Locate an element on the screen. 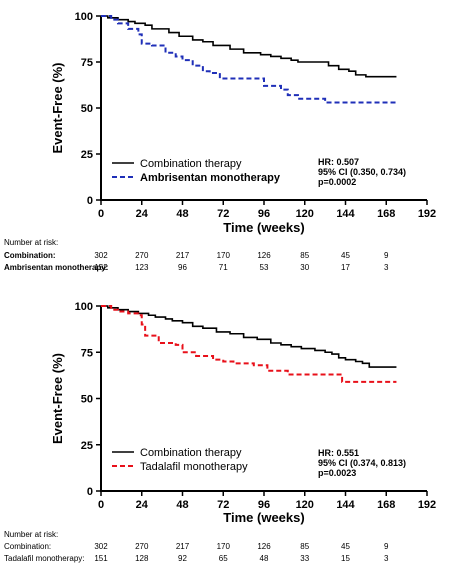 The width and height of the screenshot is (450, 578). risk-value: 65 is located at coordinates (223, 558).